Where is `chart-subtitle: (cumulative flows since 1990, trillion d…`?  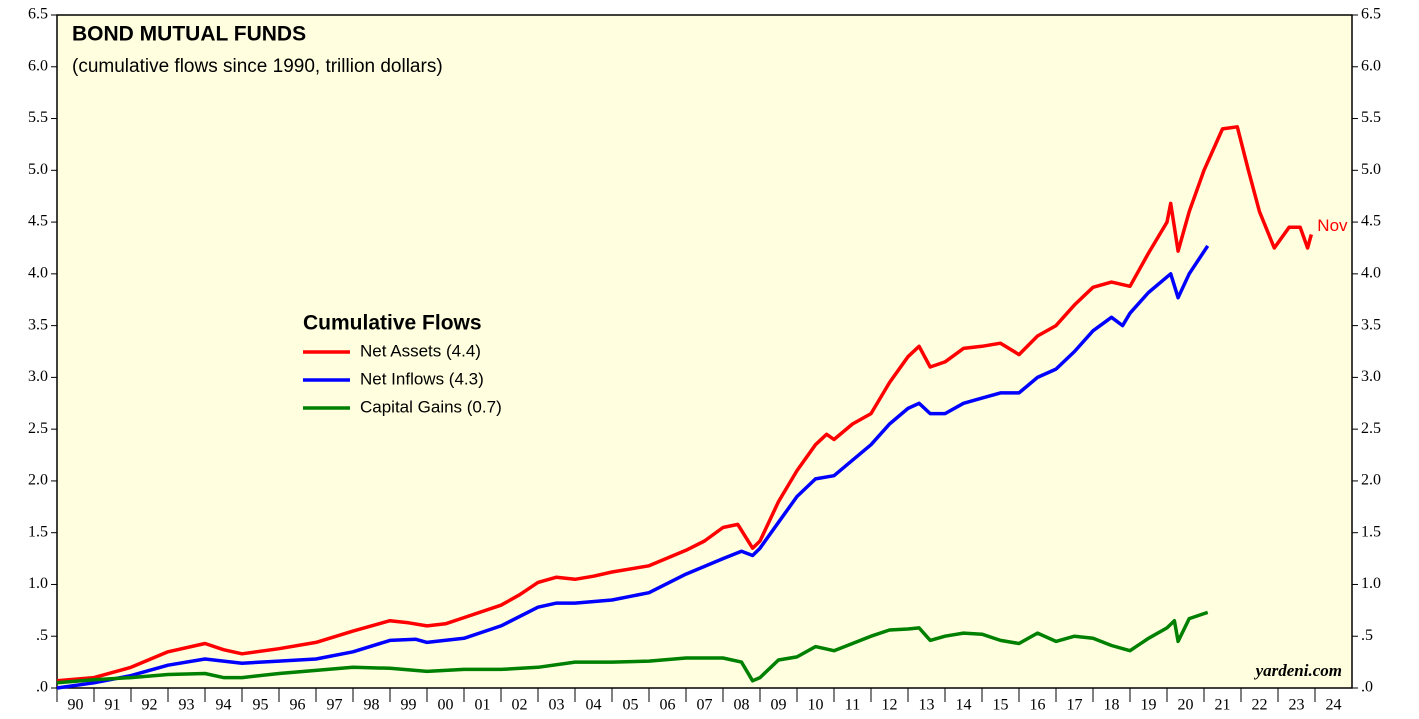 chart-subtitle: (cumulative flows since 1990, trillion d… is located at coordinates (257, 66).